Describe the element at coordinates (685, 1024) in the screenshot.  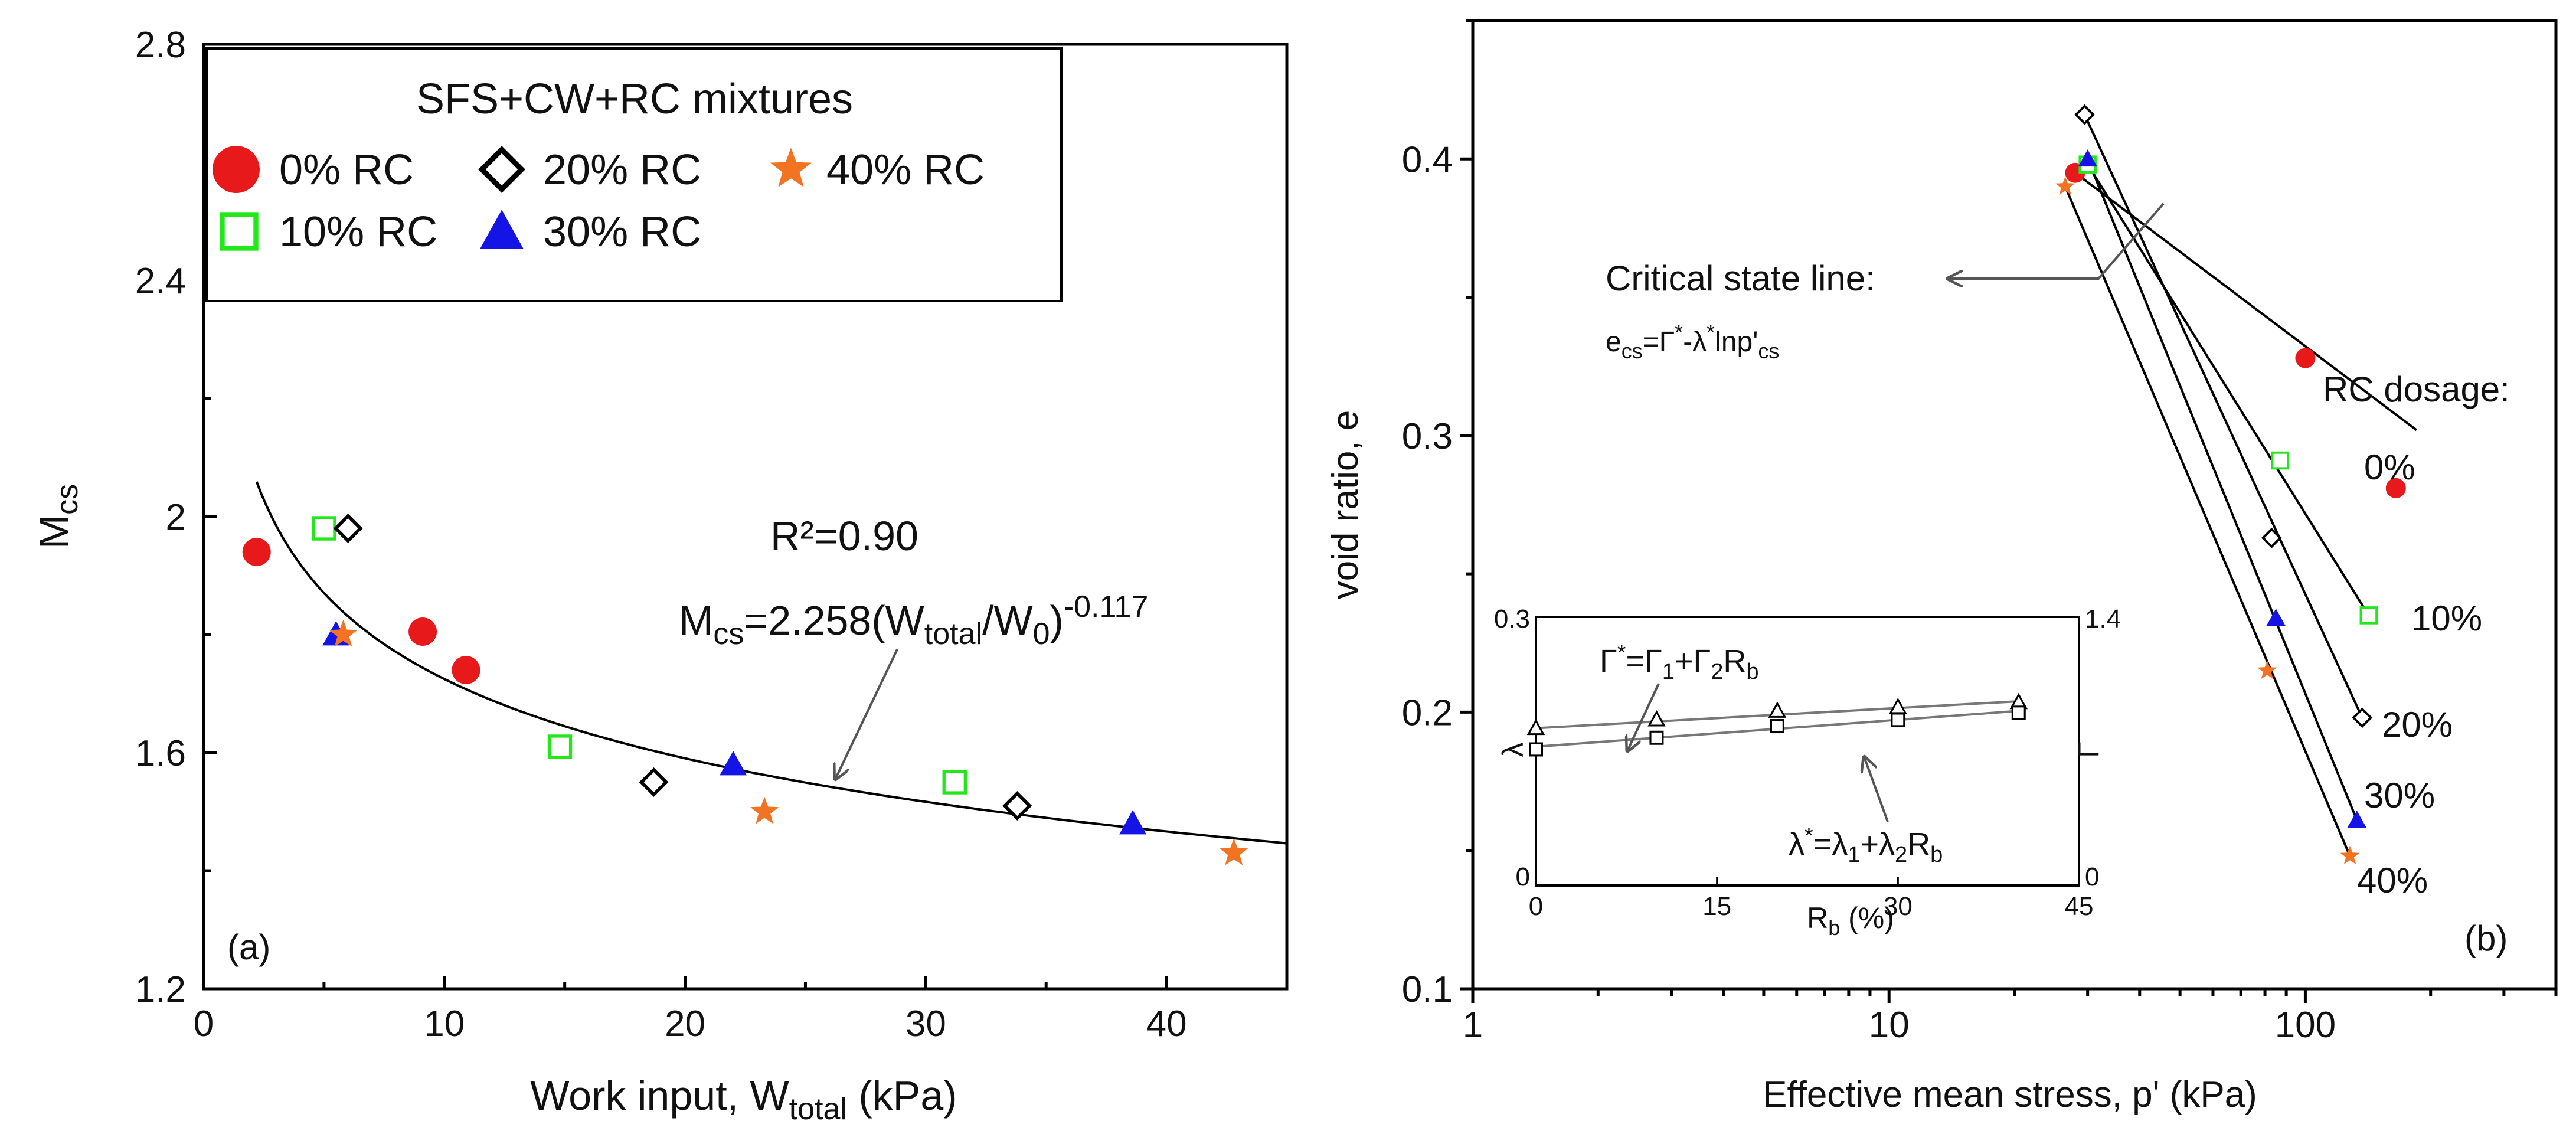
I see `panel-a-x-tick-label: 20` at that location.